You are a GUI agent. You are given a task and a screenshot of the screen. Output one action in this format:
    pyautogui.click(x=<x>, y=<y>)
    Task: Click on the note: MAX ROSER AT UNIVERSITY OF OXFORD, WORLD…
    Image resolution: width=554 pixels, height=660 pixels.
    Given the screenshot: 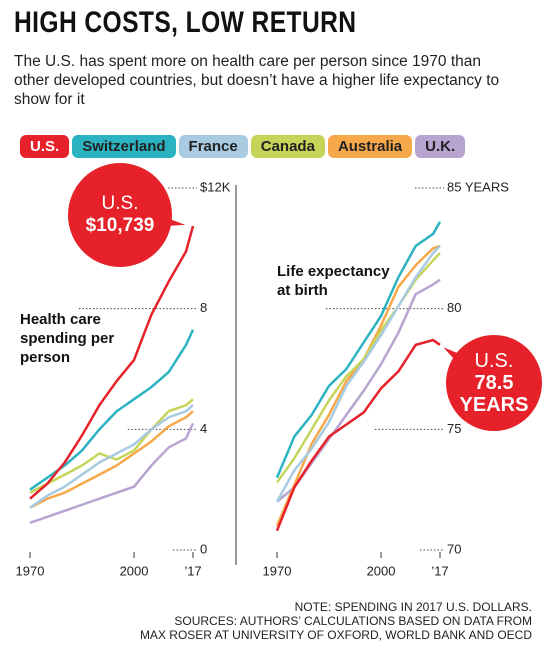 What is the action you would take?
    pyautogui.click(x=335, y=635)
    